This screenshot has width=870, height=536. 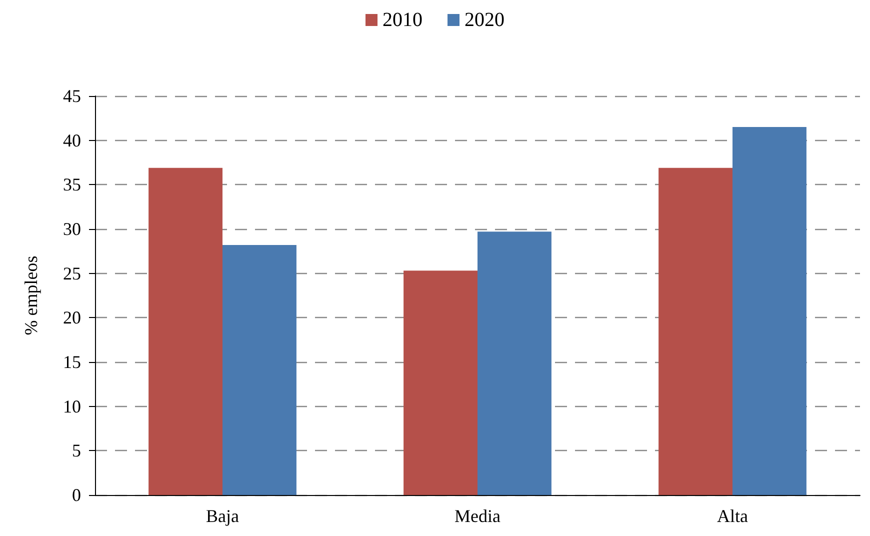 What do you see at coordinates (402, 20) in the screenshot?
I see `legend-label: 2010` at bounding box center [402, 20].